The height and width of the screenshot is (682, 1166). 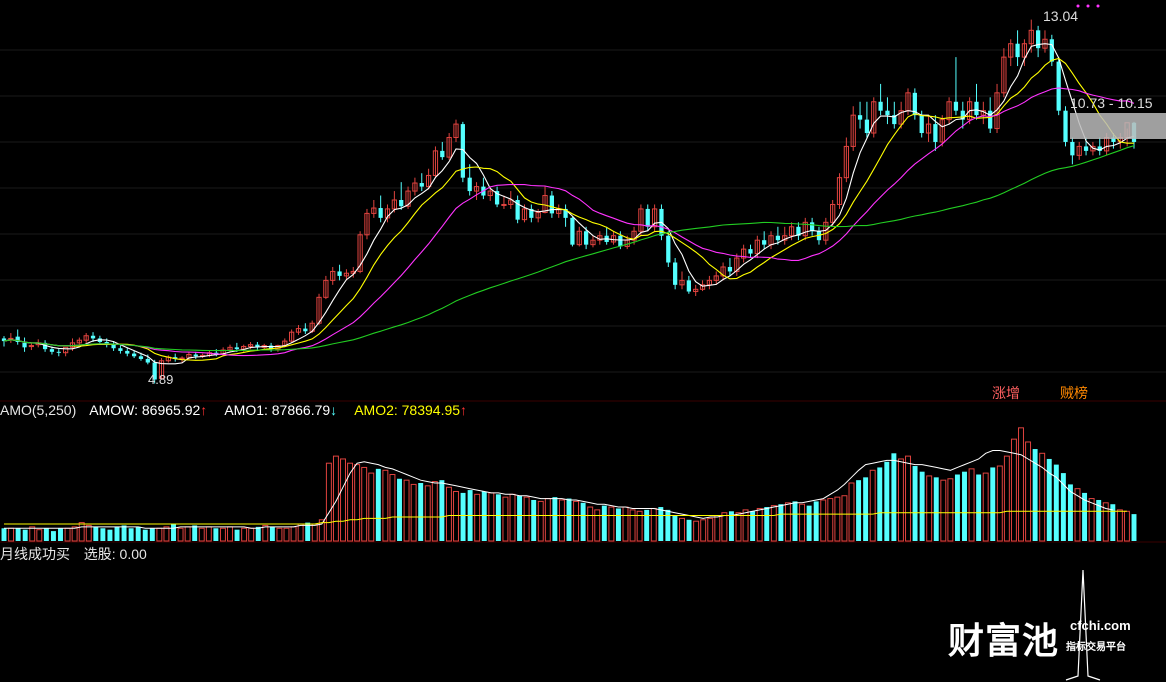 I want to click on indicator-name: AMO(5,250), so click(x=38, y=410).